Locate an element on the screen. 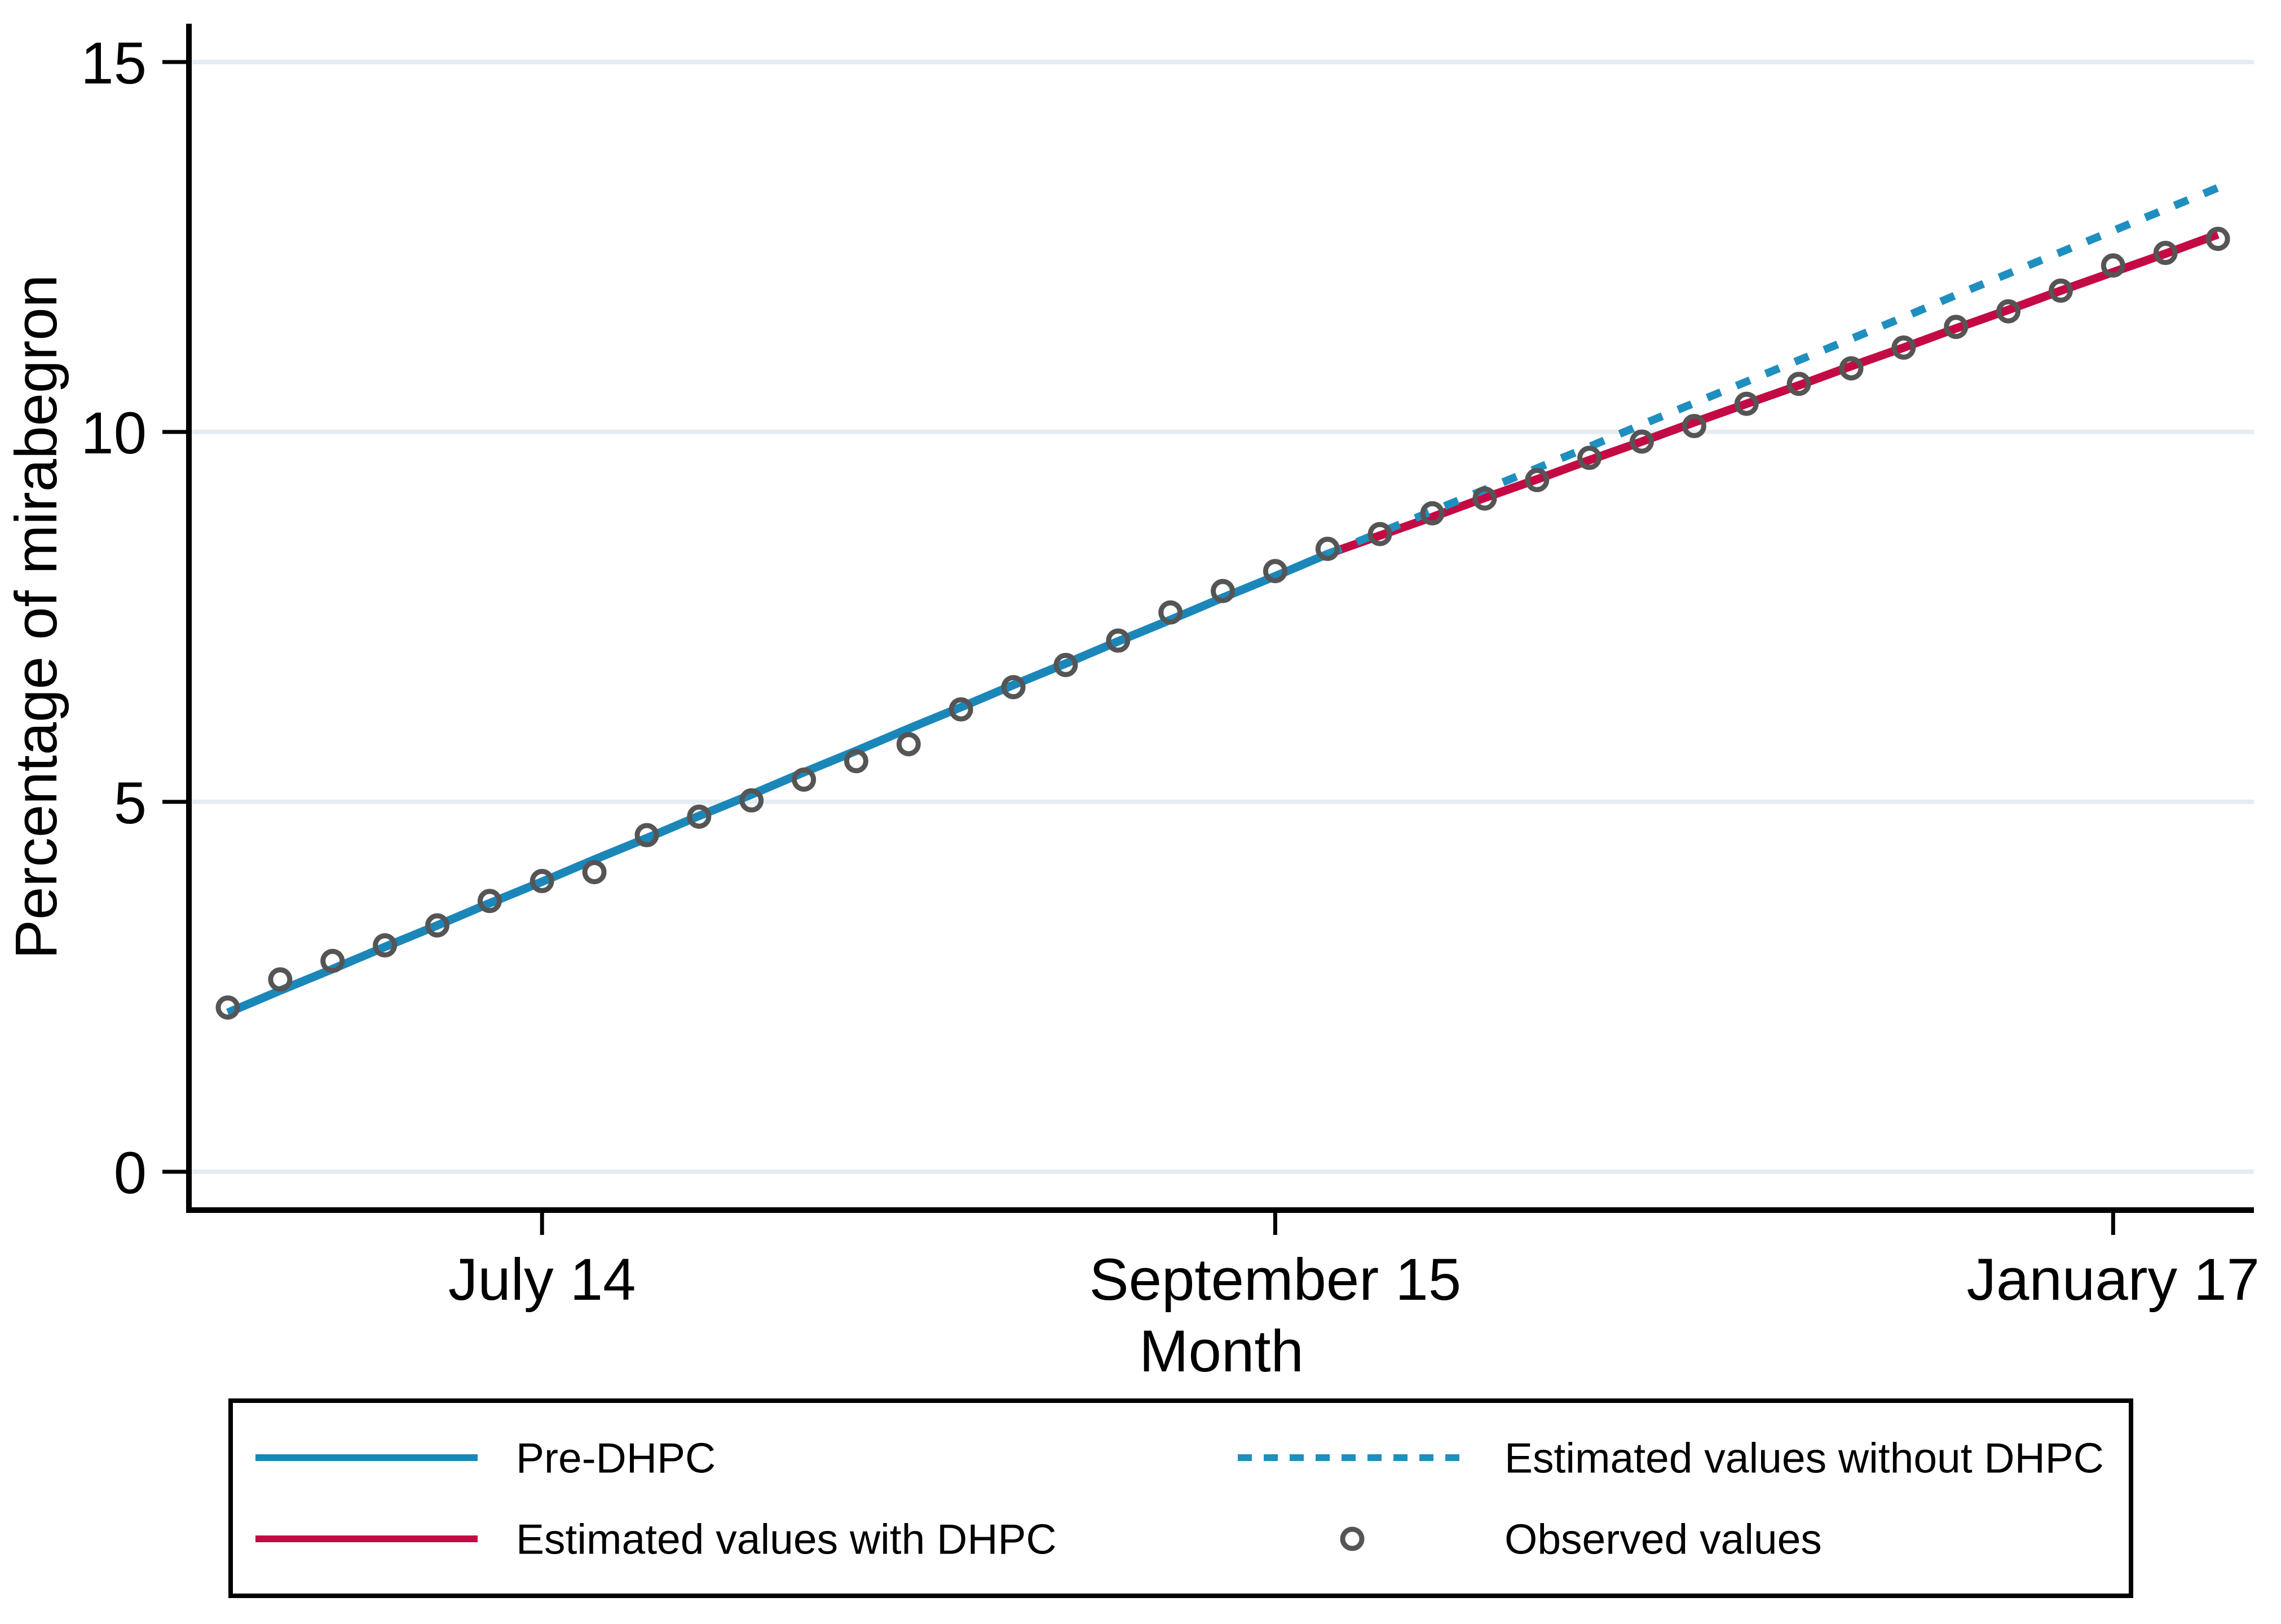  legend-label-without: Estimated values without DHPC is located at coordinates (1804, 1457).